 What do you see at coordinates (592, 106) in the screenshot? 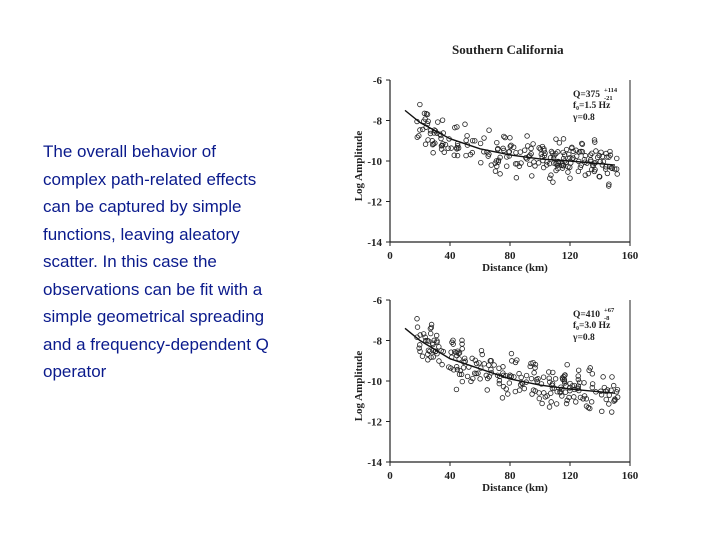
I see `f0-annotation: f₀=1.5 Hz` at bounding box center [592, 106].